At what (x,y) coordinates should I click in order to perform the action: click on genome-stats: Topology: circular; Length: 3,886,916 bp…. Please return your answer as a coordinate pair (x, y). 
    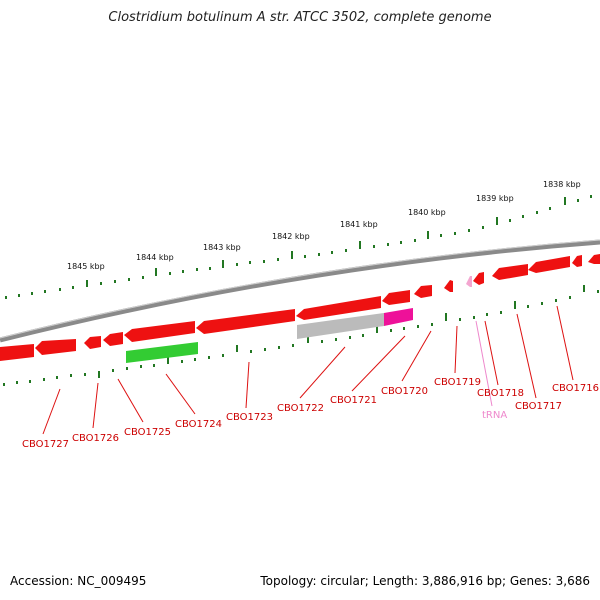
    Looking at the image, I should click on (425, 581).